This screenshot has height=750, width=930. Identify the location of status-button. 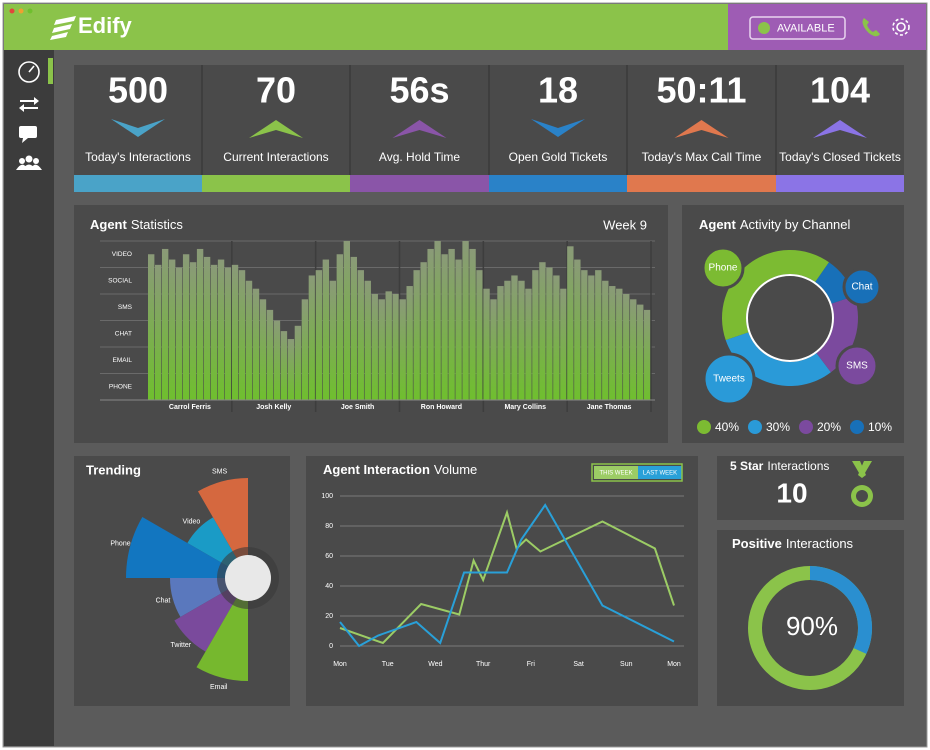
(797, 28).